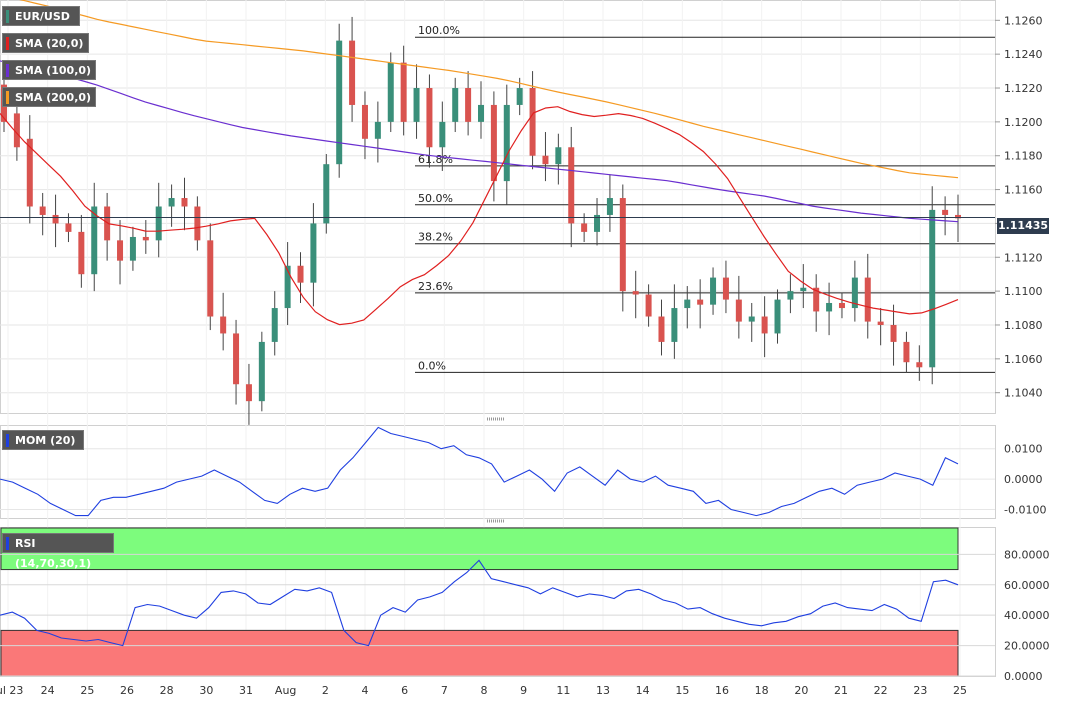 The height and width of the screenshot is (703, 1066). Describe the element at coordinates (7, 440) in the screenshot. I see `legend-mom-swatch` at that location.